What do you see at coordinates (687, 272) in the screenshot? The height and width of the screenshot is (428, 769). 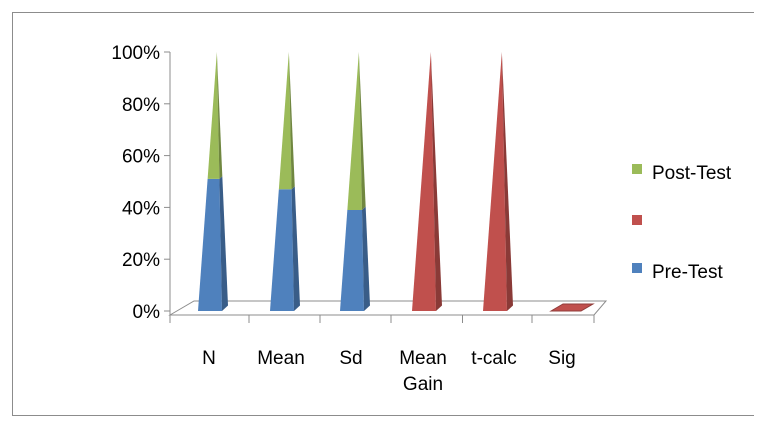 I see `legend-label: Pre-Test` at bounding box center [687, 272].